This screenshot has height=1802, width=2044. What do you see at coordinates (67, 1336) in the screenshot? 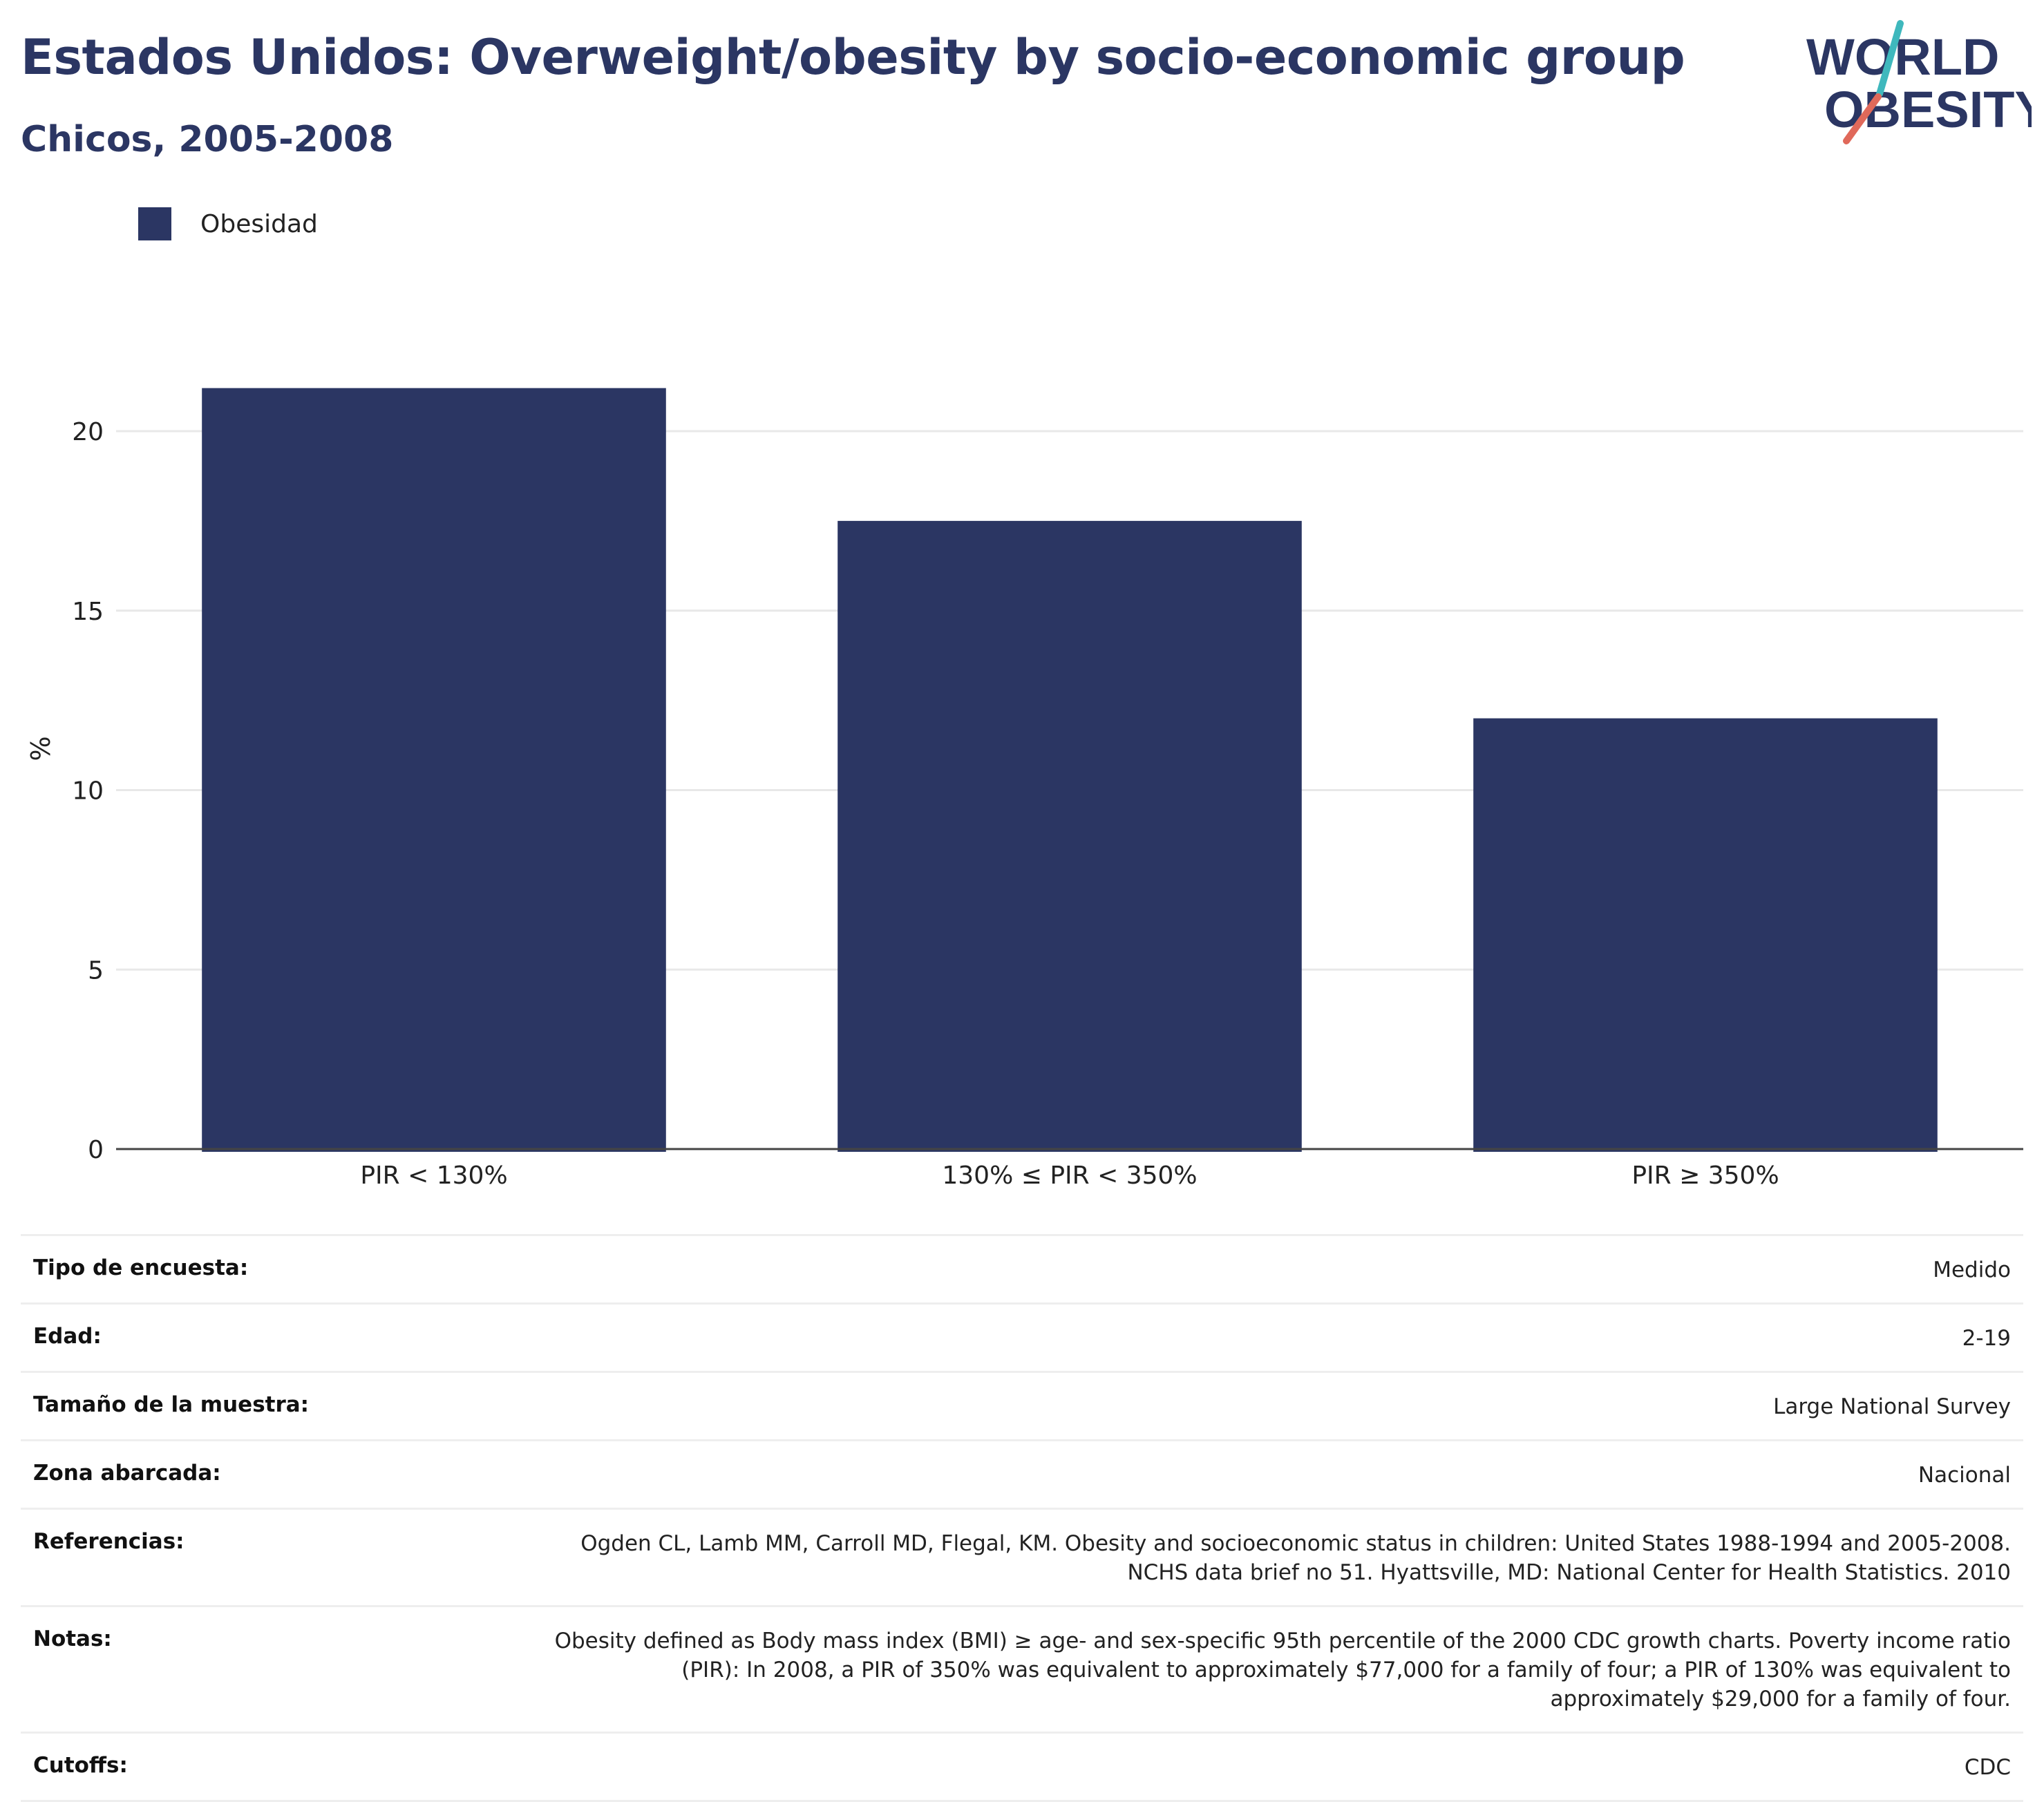
I see `info-label: Edad:` at bounding box center [67, 1336].